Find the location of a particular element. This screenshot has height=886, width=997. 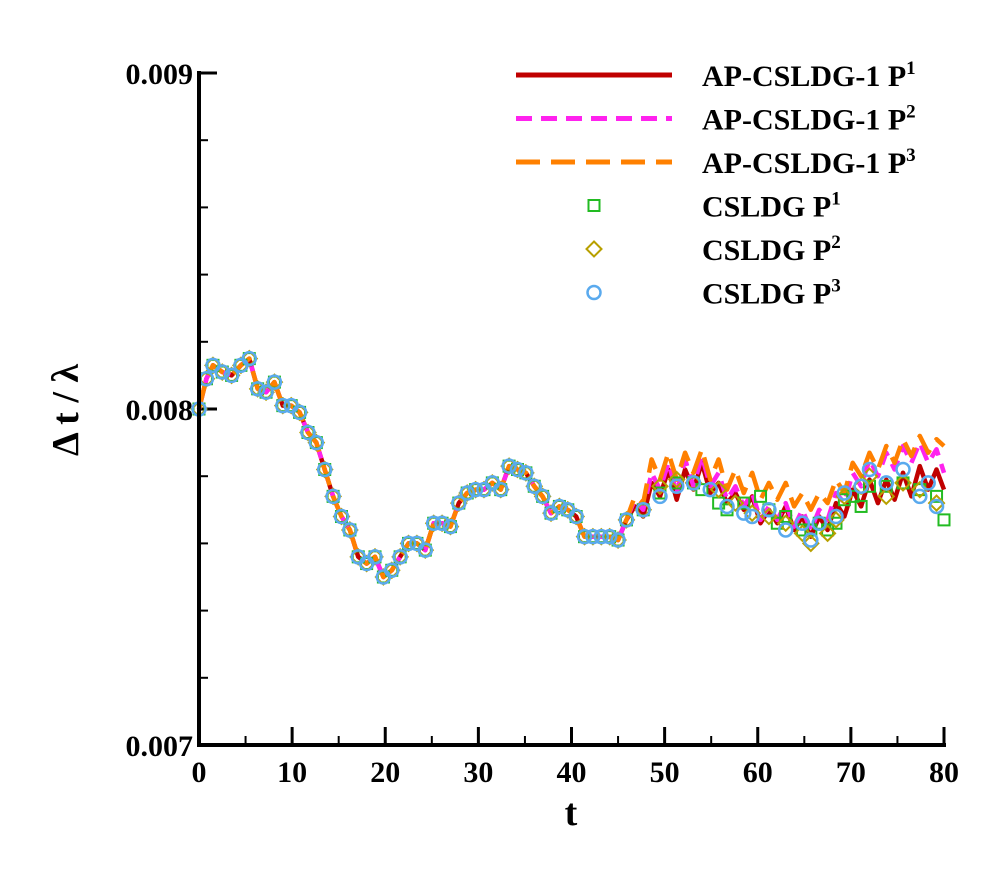

legend-entry: AP-CSLDG-1 P2 is located at coordinates (716, 119).